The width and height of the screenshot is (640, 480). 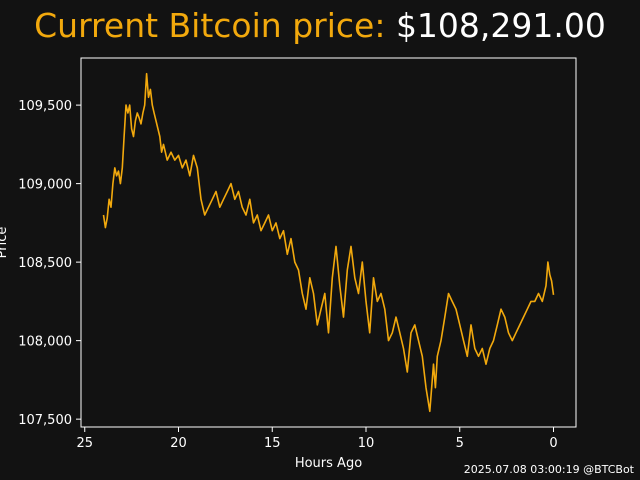 What do you see at coordinates (460, 443) in the screenshot?
I see `x-tick-label: 5` at bounding box center [460, 443].